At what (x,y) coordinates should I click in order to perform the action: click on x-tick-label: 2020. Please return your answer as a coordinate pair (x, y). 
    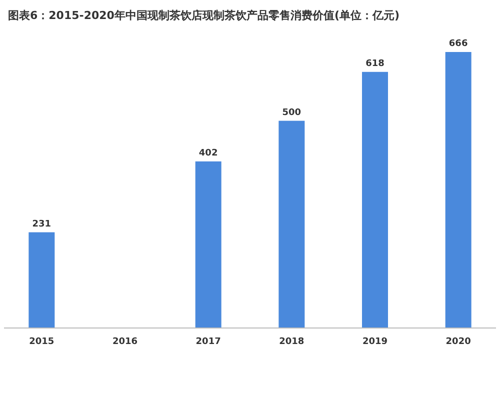
    Looking at the image, I should click on (458, 342).